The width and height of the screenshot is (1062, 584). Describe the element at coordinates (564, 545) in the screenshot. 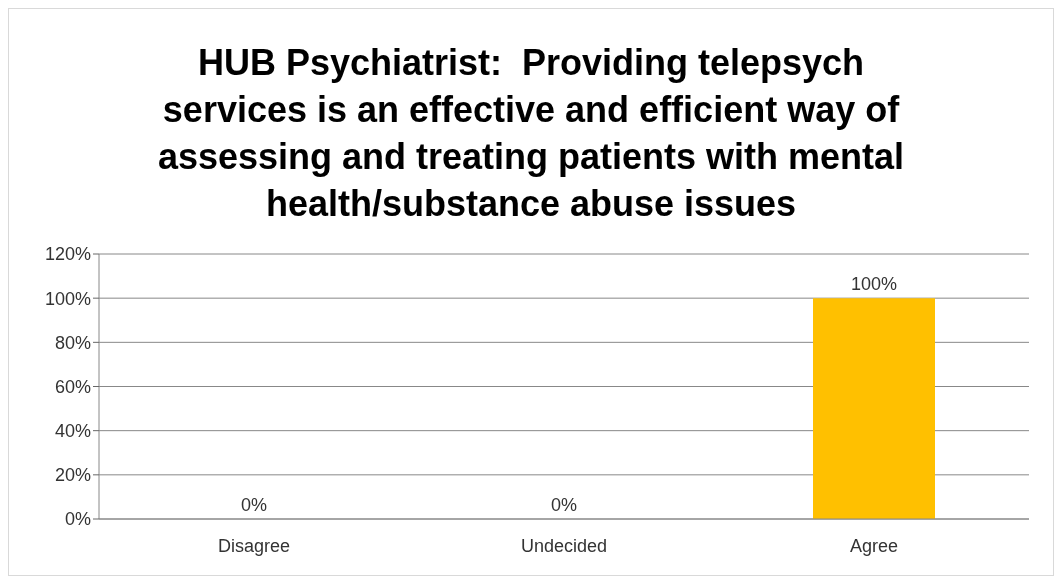

I see `x-tick-label: Undecided` at that location.